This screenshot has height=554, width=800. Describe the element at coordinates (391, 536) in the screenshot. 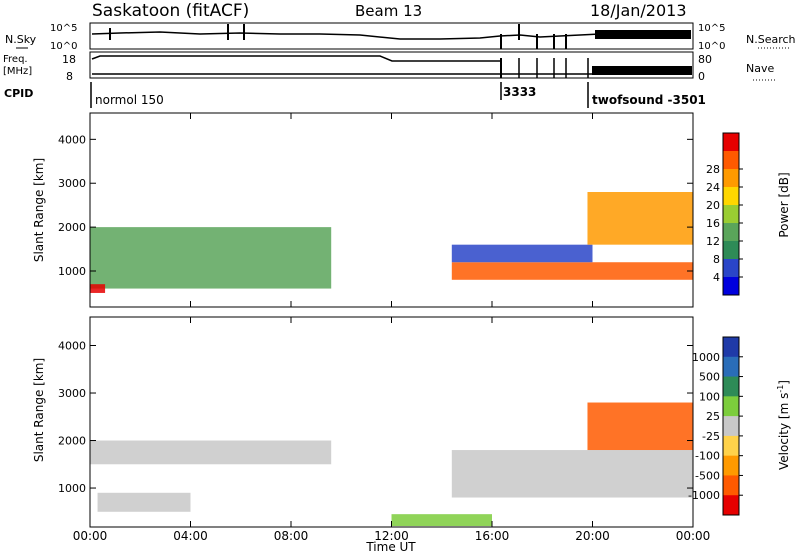

I see `xtick-label-4: 12:00` at that location.